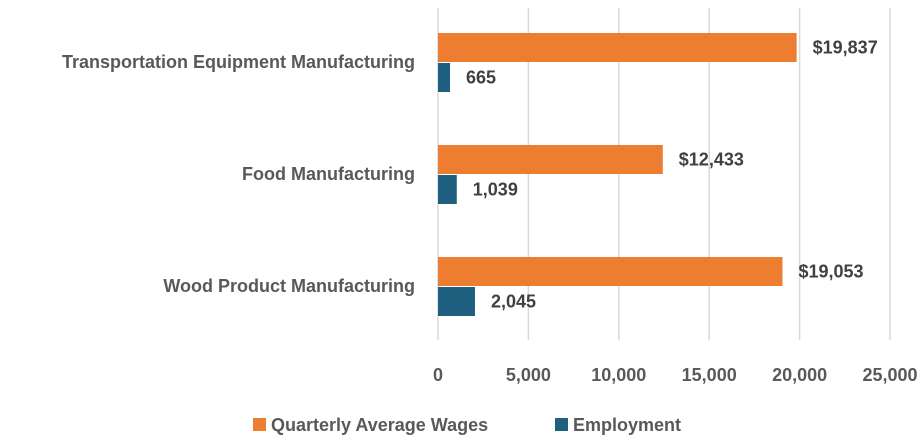 The image size is (923, 444). What do you see at coordinates (561, 424) in the screenshot?
I see `legend-swatch-employment` at bounding box center [561, 424].